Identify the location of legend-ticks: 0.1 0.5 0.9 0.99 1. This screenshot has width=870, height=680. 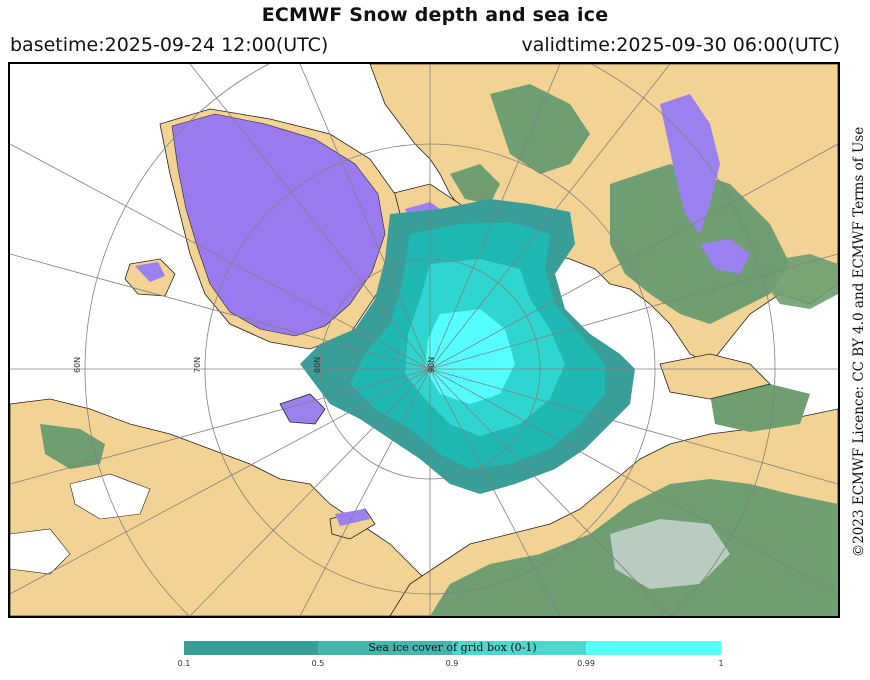
(451, 665).